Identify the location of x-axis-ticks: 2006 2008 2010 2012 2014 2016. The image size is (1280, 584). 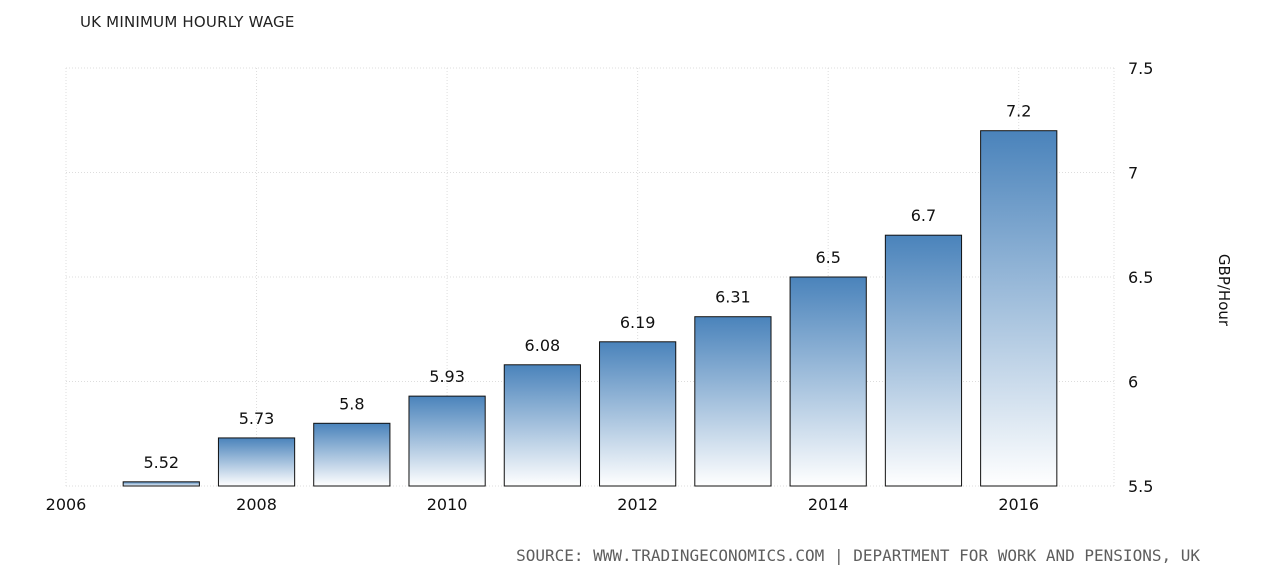
(542, 504).